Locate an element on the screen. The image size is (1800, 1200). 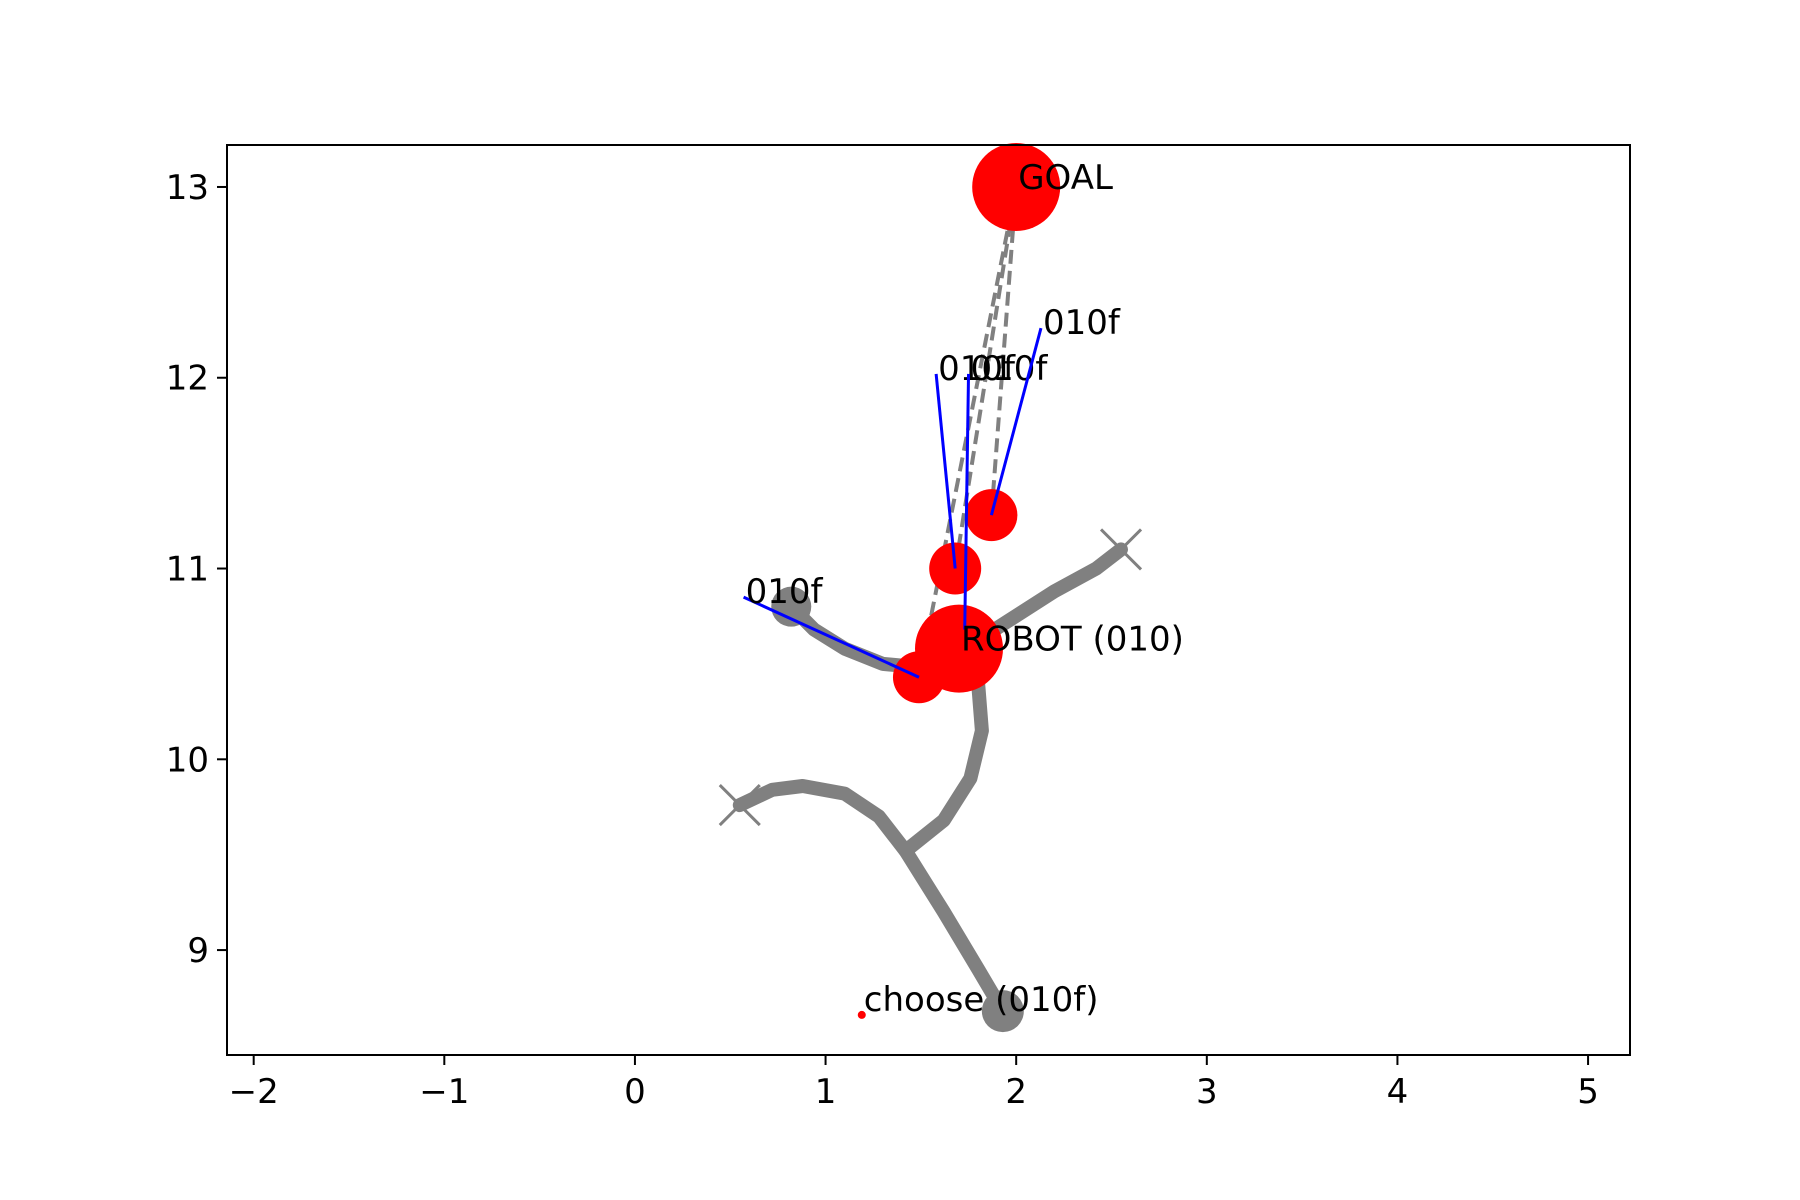
trajectory-end-cross-2-b is located at coordinates (1121, 549).